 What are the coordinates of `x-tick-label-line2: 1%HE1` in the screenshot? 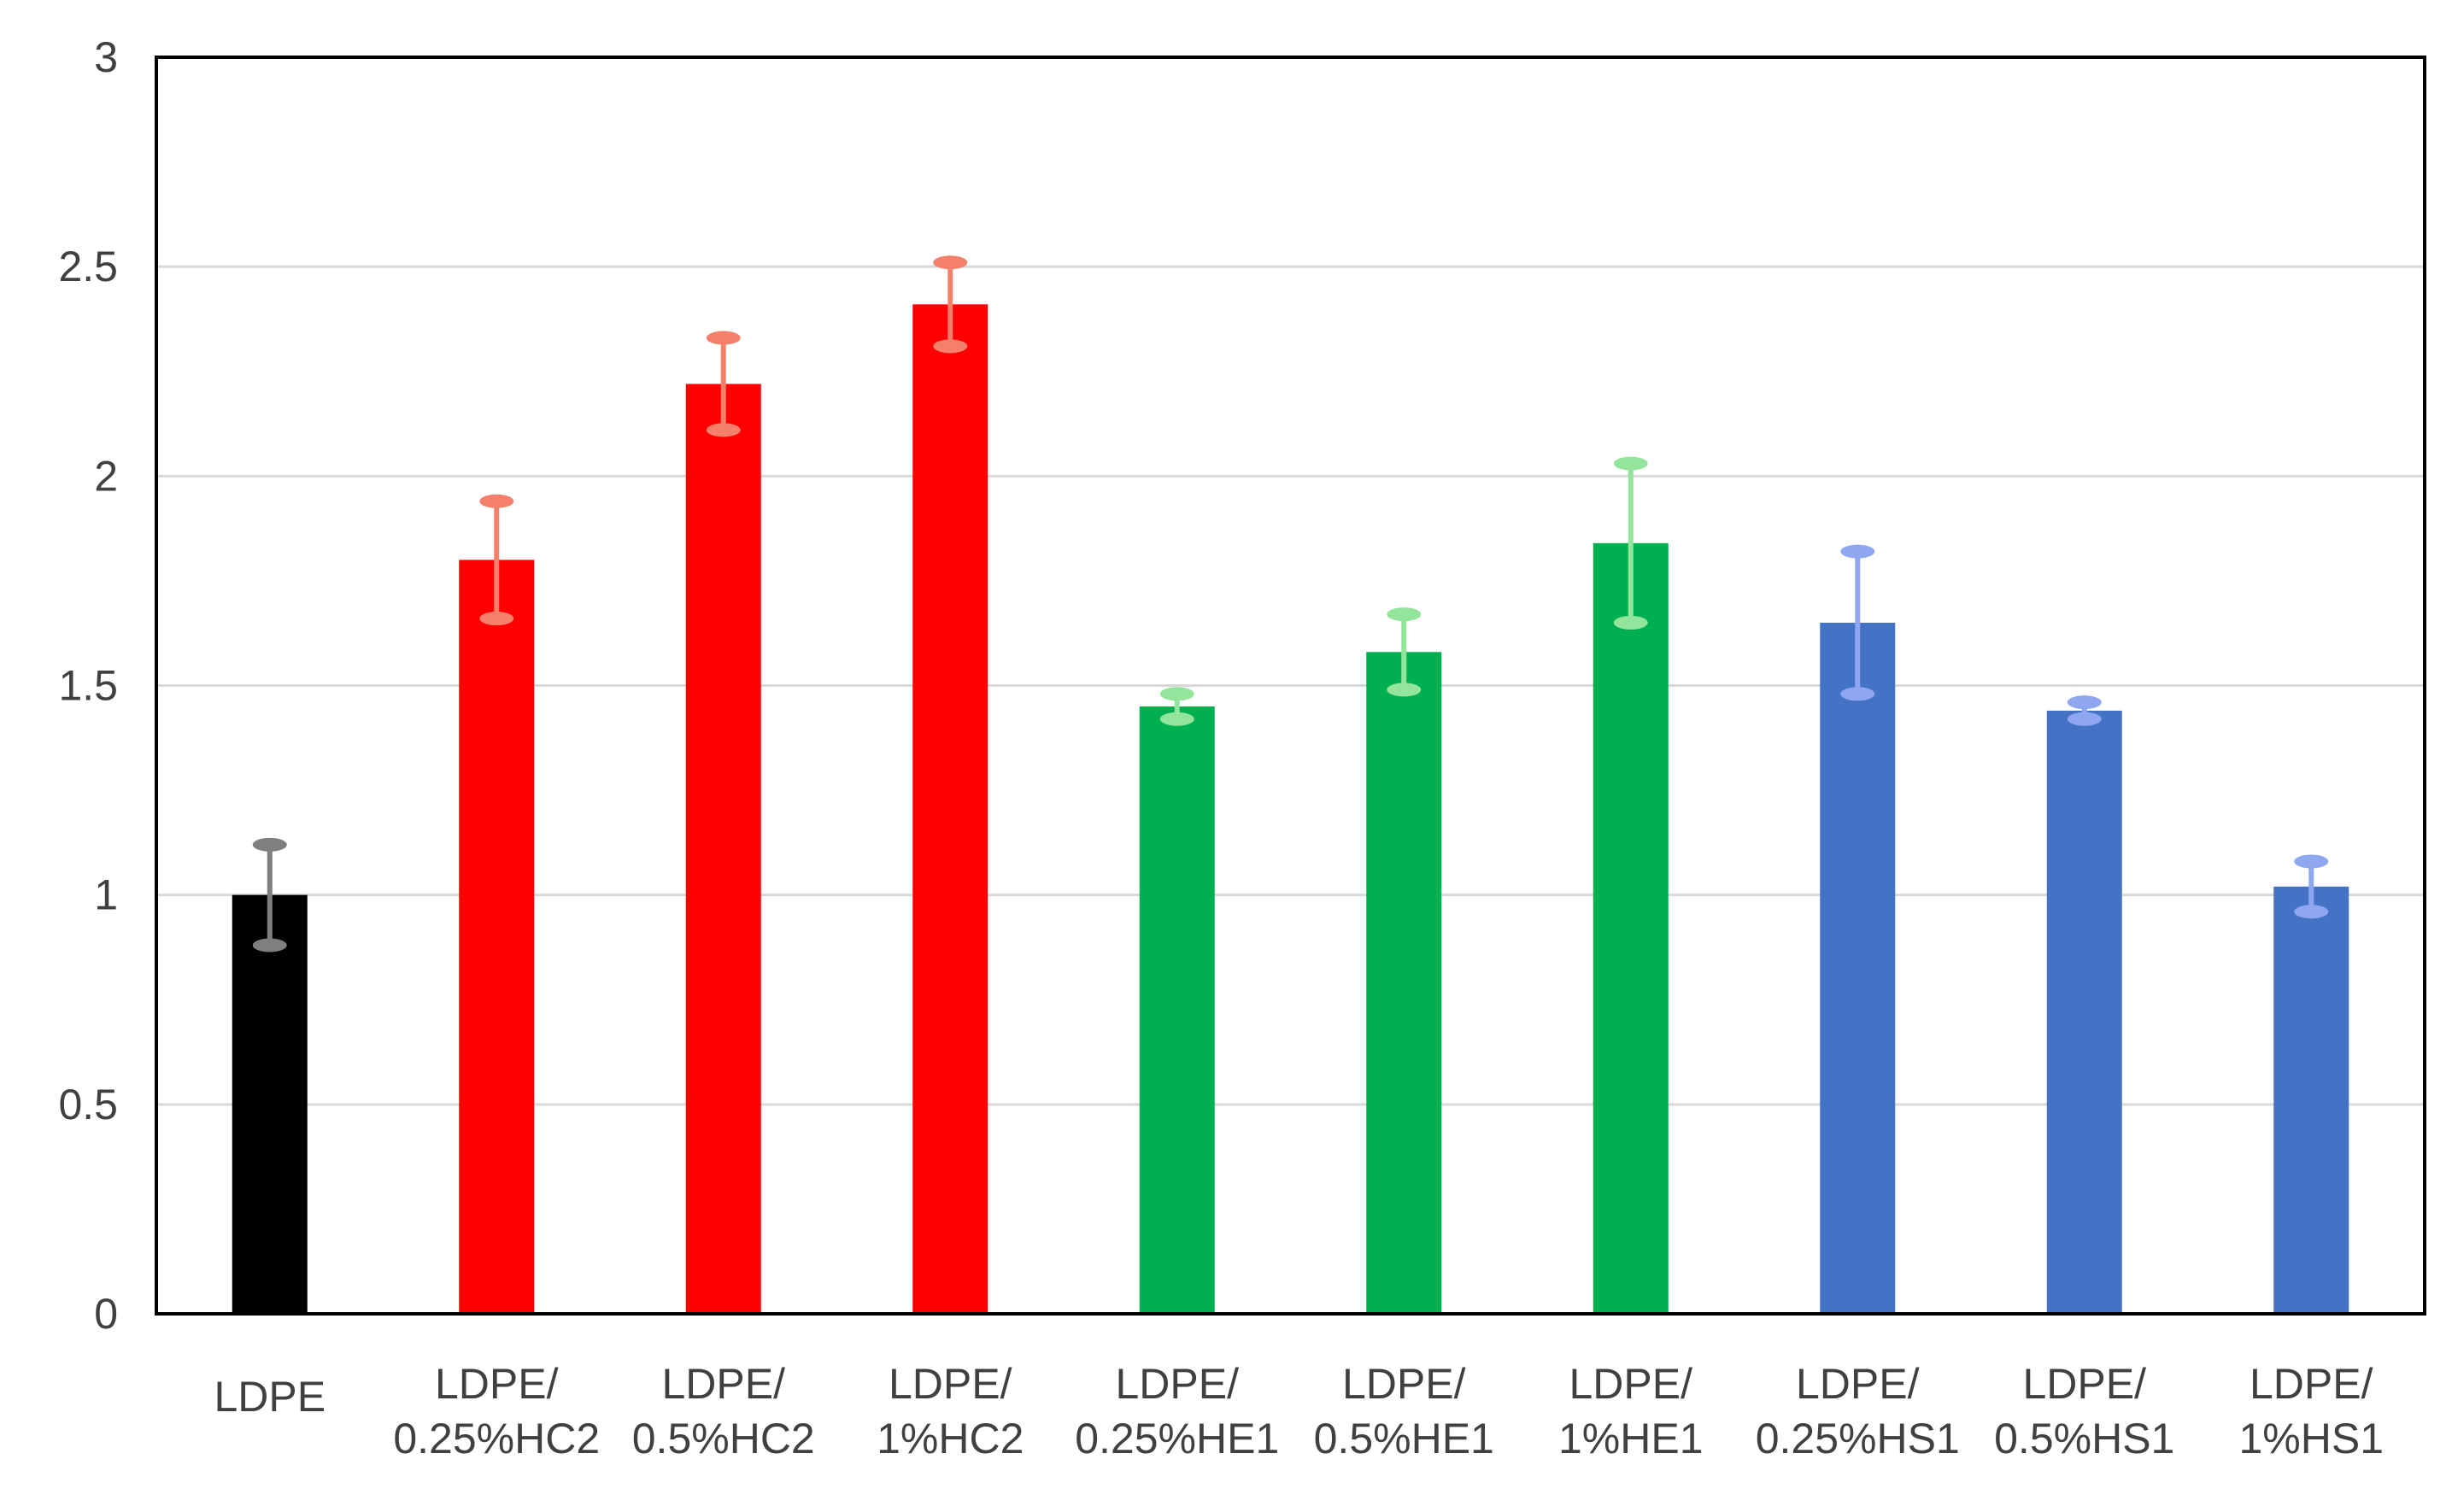 It's located at (1631, 1438).